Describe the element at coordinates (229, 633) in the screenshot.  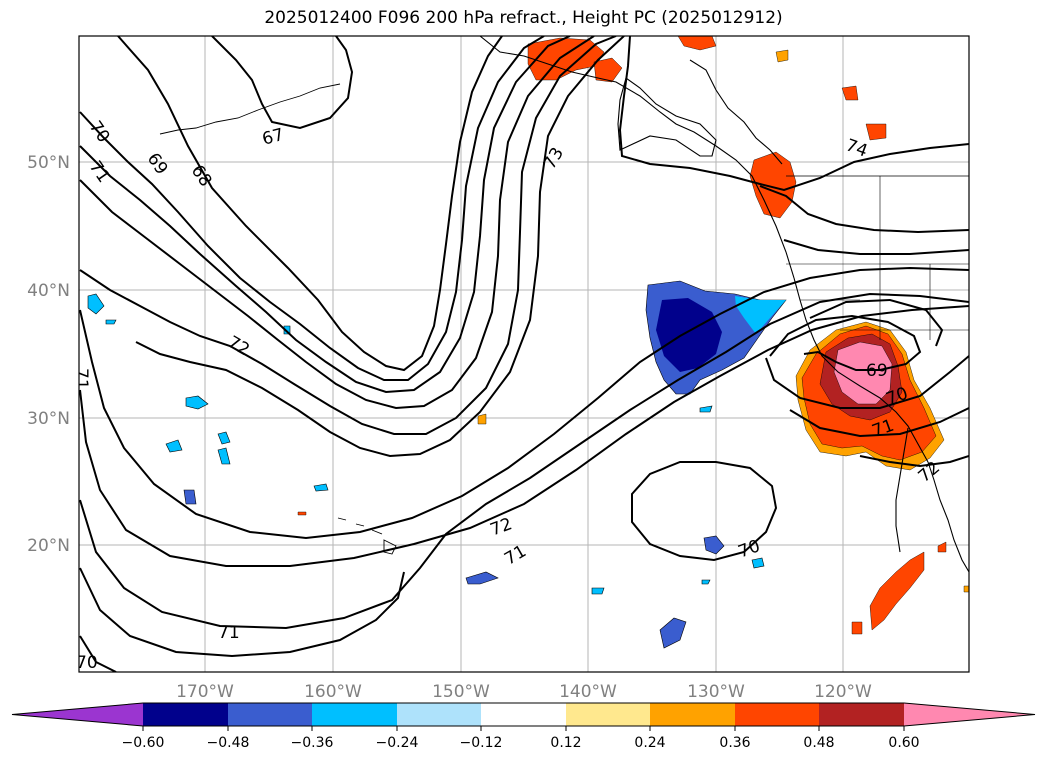
I see `contour-label-71-bottom: 71` at that location.